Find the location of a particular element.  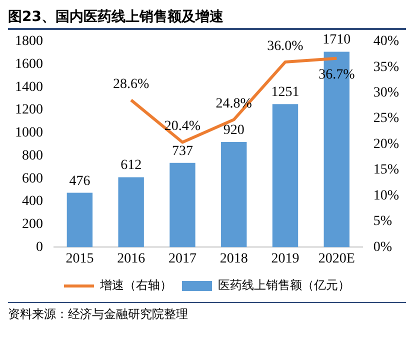

data-label: 36.0% is located at coordinates (285, 46).